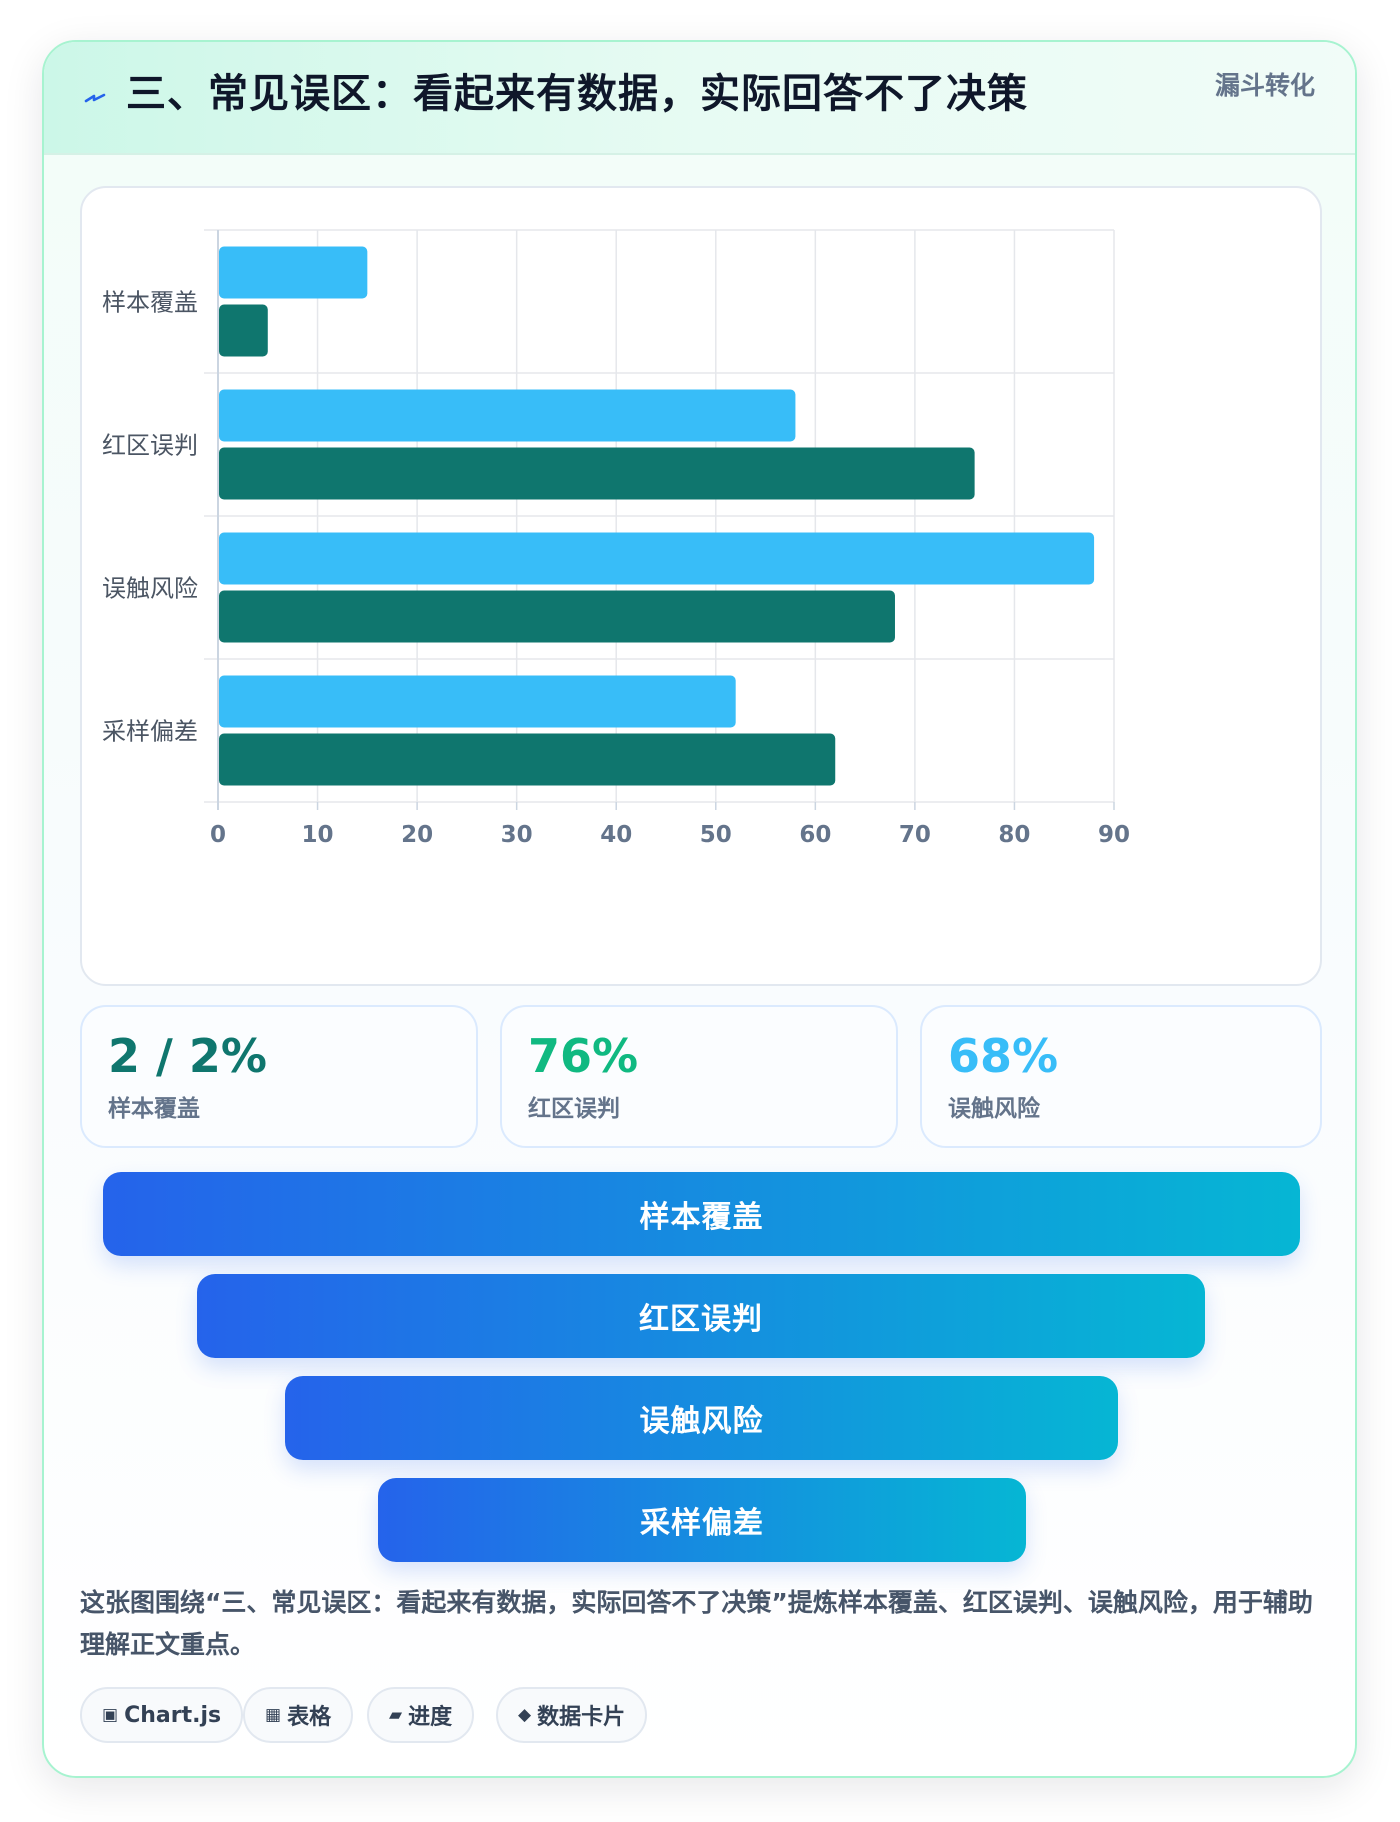  What do you see at coordinates (574, 1109) in the screenshot?
I see `stat-label: 红区误判` at bounding box center [574, 1109].